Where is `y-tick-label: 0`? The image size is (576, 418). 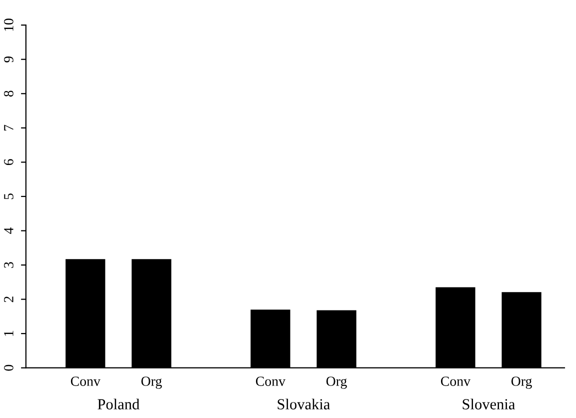
y-tick-label: 0 is located at coordinates (9, 367).